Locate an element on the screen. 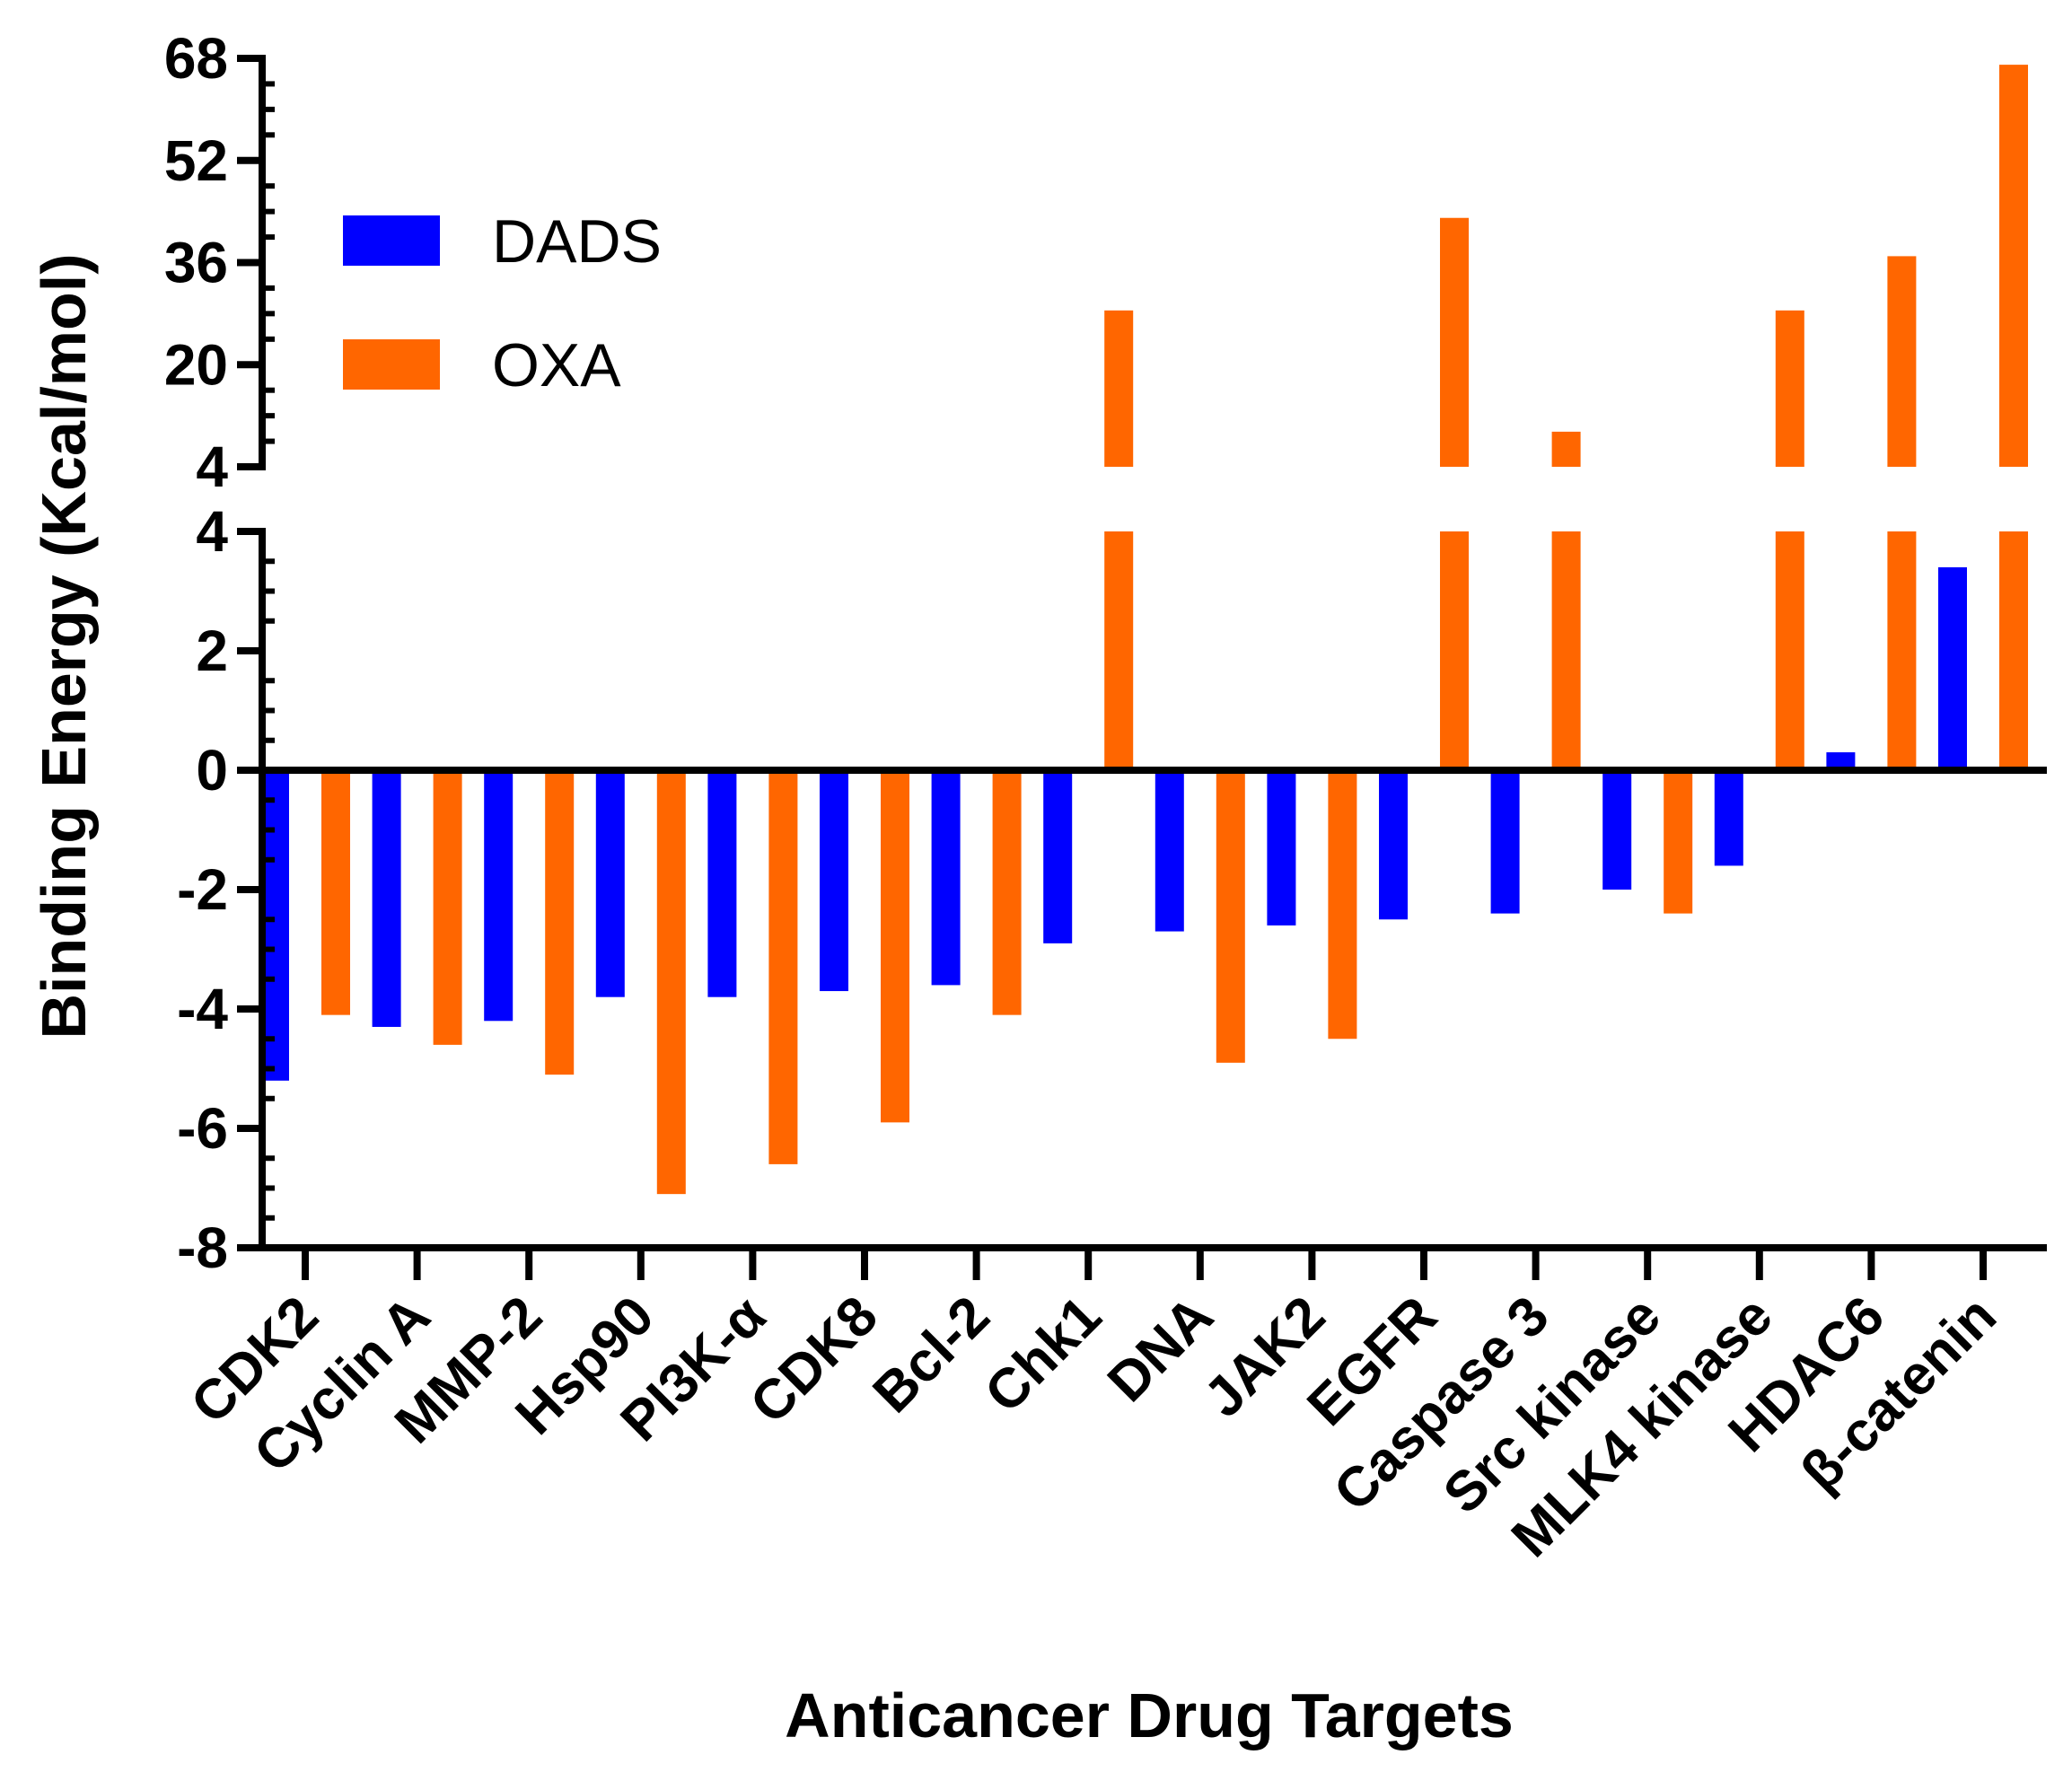  y-tick-label-upper: 68 is located at coordinates (196, 58).